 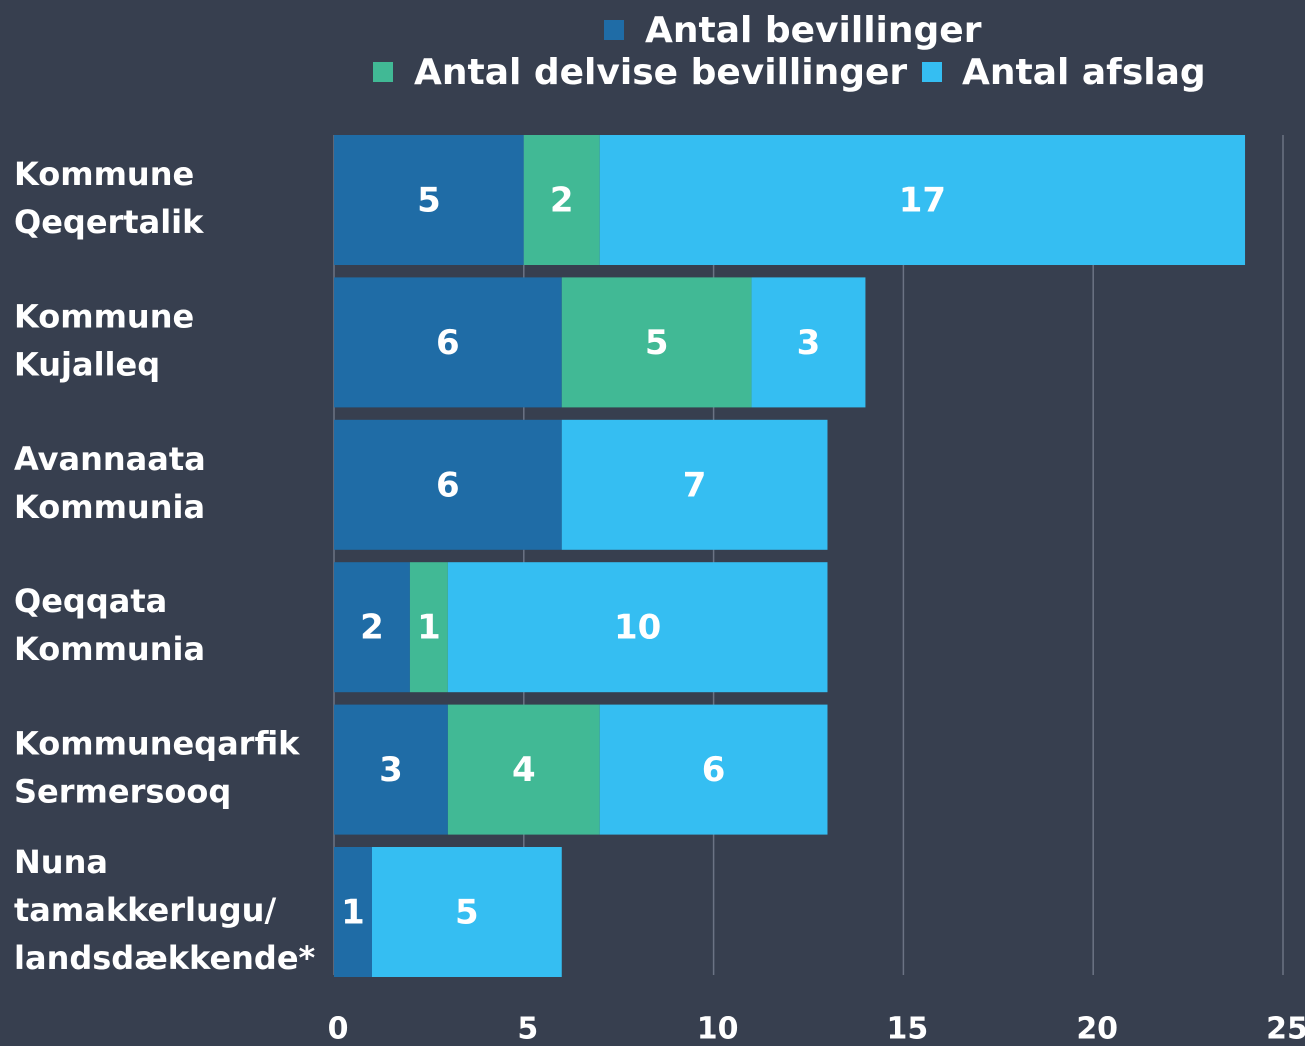 What do you see at coordinates (165, 910) in the screenshot?
I see `category-label: Nuna tamakkerlugu/landsdækkende*` at bounding box center [165, 910].